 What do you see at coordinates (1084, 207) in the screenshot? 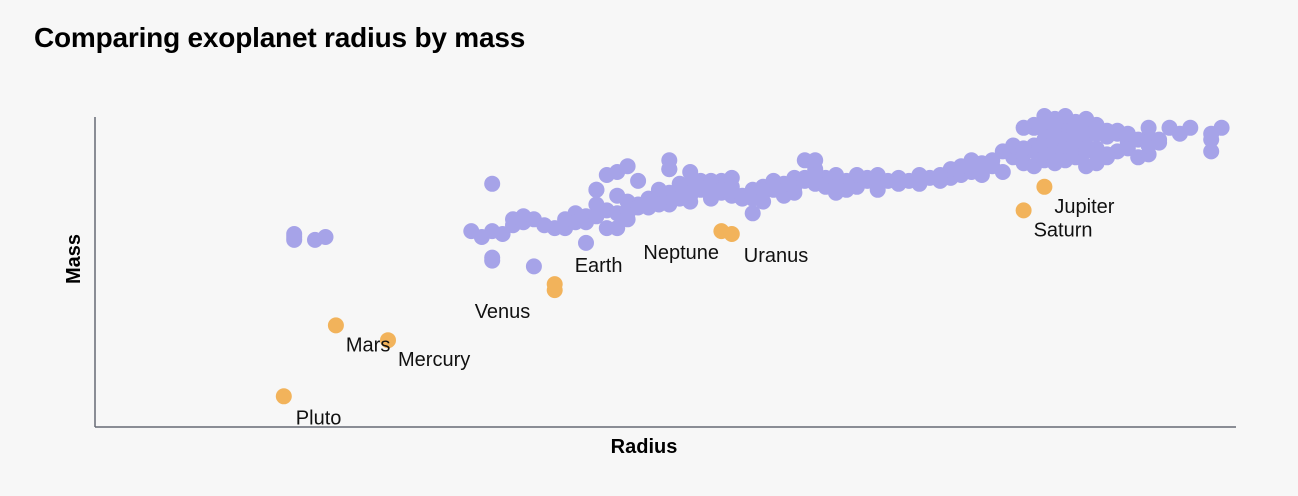
I see `planet-label-jupiter: Jupiter` at bounding box center [1084, 207].